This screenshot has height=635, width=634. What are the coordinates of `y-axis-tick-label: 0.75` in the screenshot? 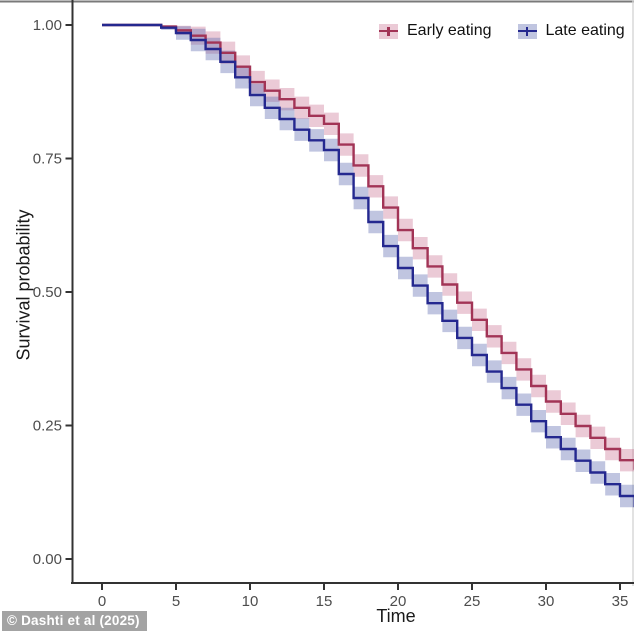 It's located at (47, 159).